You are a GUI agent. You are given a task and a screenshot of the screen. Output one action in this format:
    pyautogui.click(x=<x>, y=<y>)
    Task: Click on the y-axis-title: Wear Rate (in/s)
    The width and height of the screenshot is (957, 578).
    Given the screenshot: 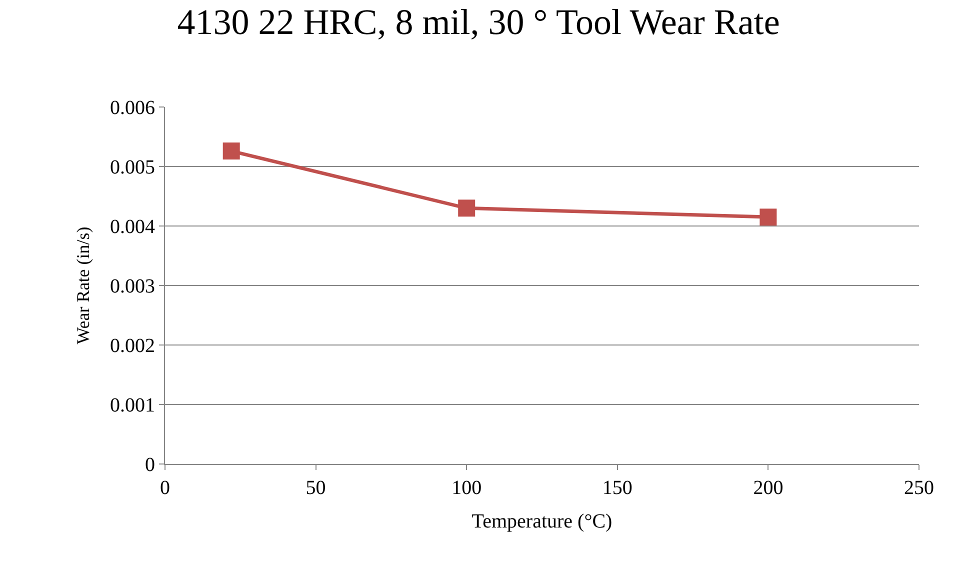 What is the action you would take?
    pyautogui.click(x=83, y=285)
    